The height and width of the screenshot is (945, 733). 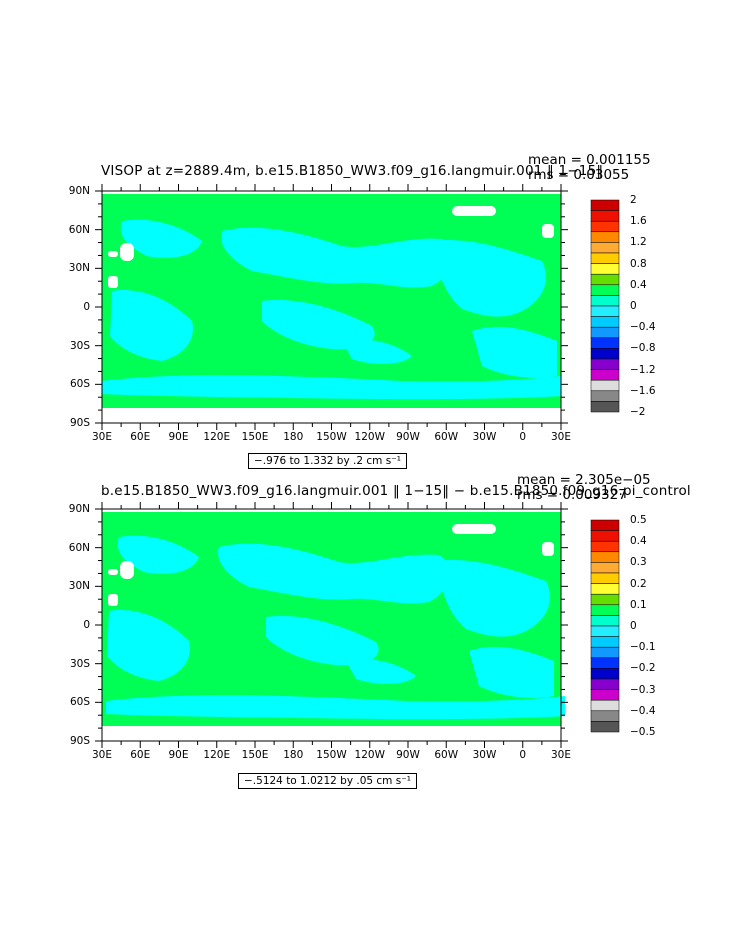 I want to click on rms-stat: rms = 0.009327, so click(x=572, y=495).